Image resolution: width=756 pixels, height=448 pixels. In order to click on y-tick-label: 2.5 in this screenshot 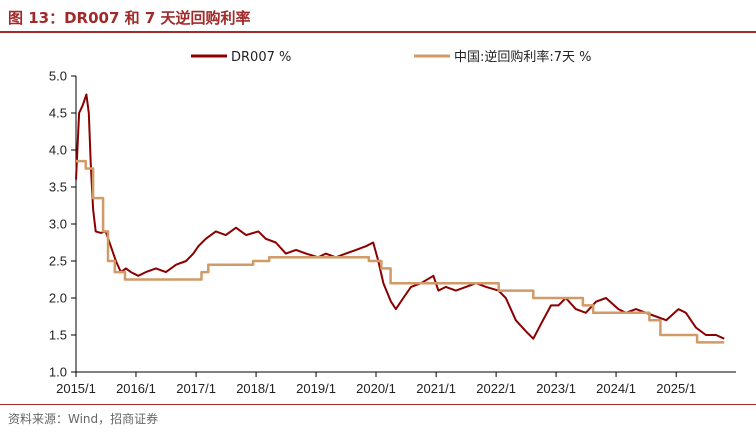, I will do `click(58, 261)`.